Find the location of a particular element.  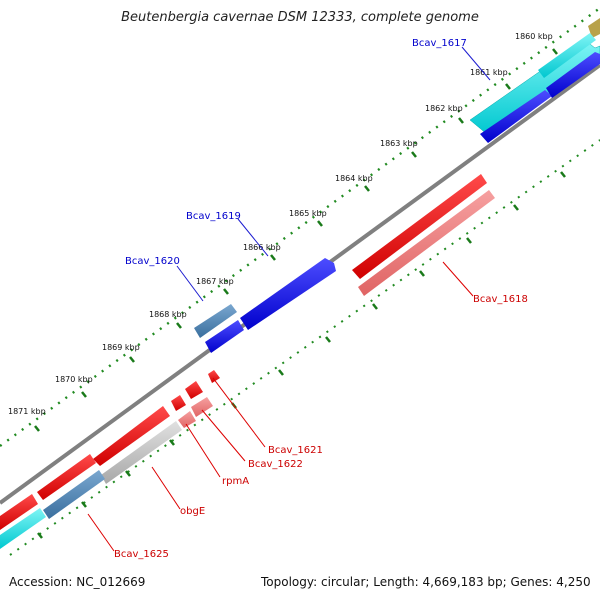

kbp-label: 1871 kbp is located at coordinates (27, 411).